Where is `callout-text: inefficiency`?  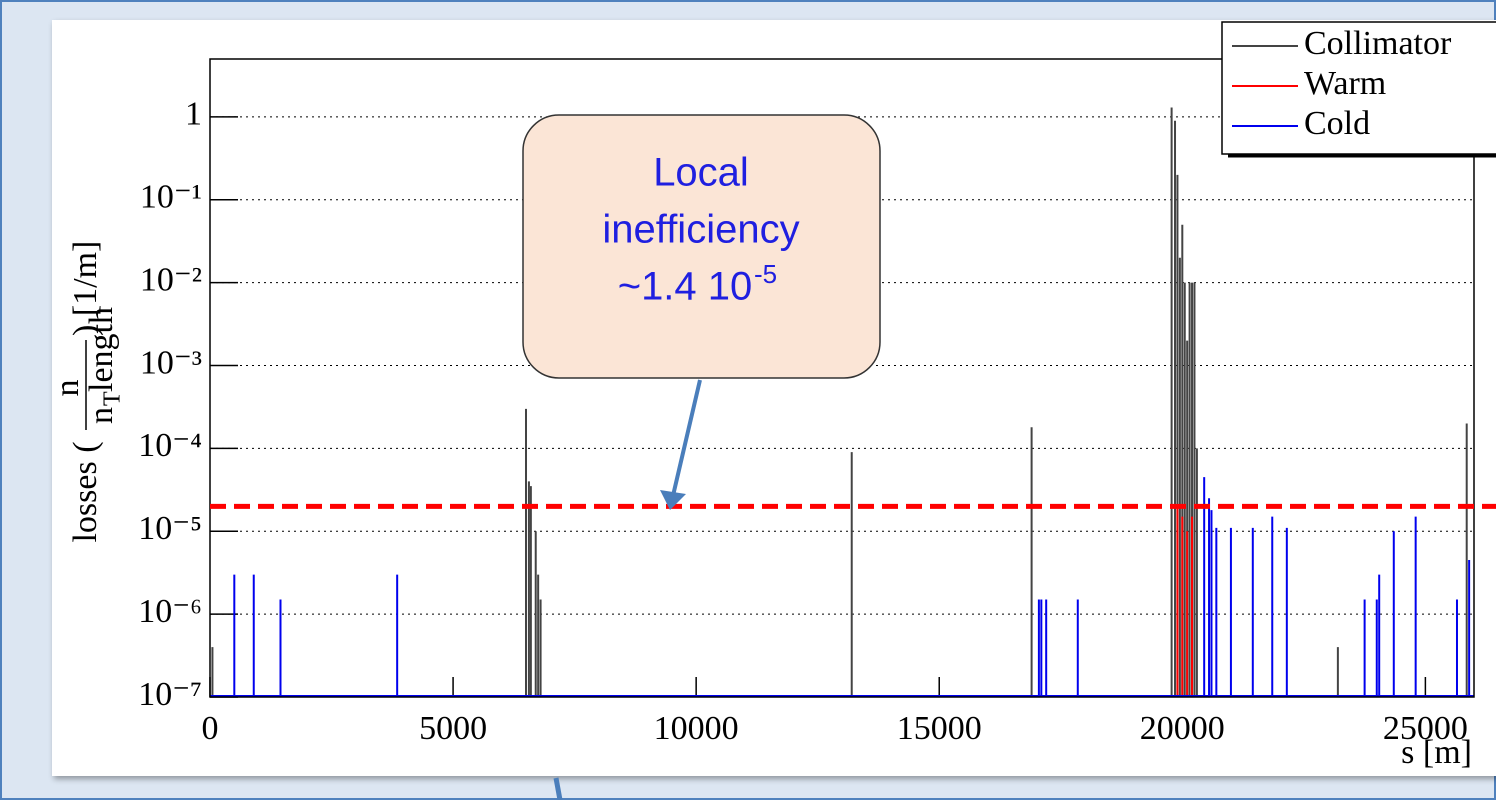
callout-text: inefficiency is located at coordinates (700, 230).